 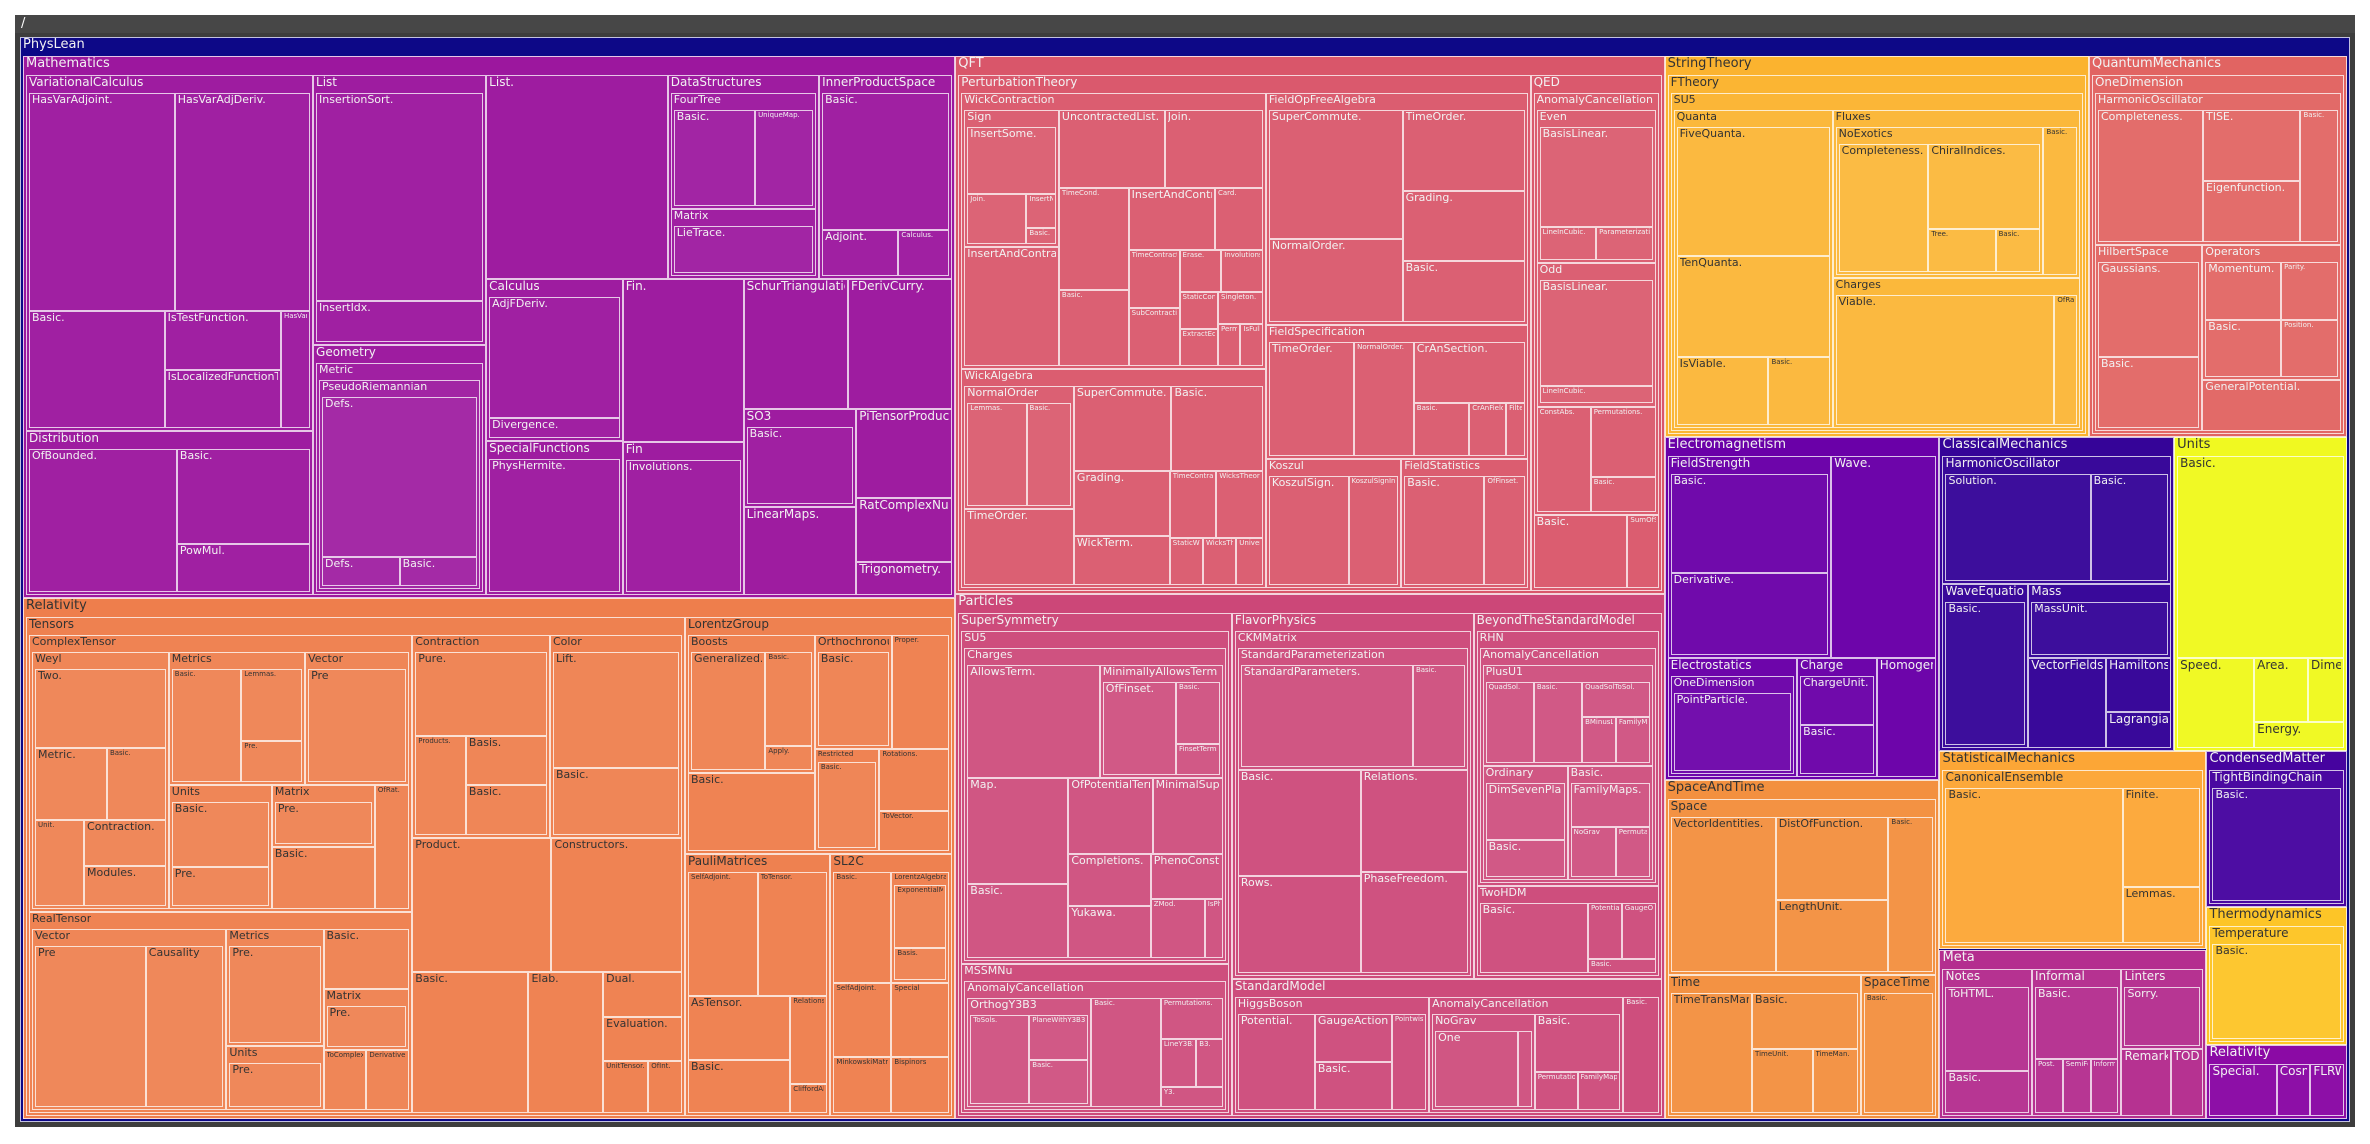 What do you see at coordinates (1984, 187) in the screenshot?
I see `treemap-node-chiralindices` at bounding box center [1984, 187].